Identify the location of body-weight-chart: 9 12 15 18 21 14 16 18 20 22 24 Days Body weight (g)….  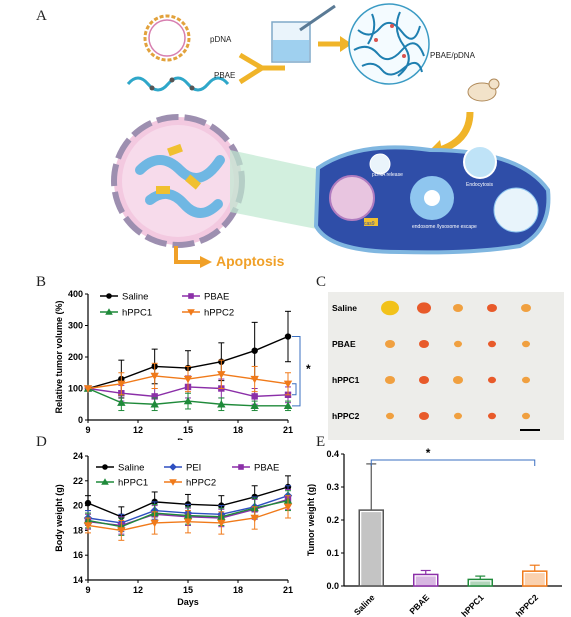
(173, 529).